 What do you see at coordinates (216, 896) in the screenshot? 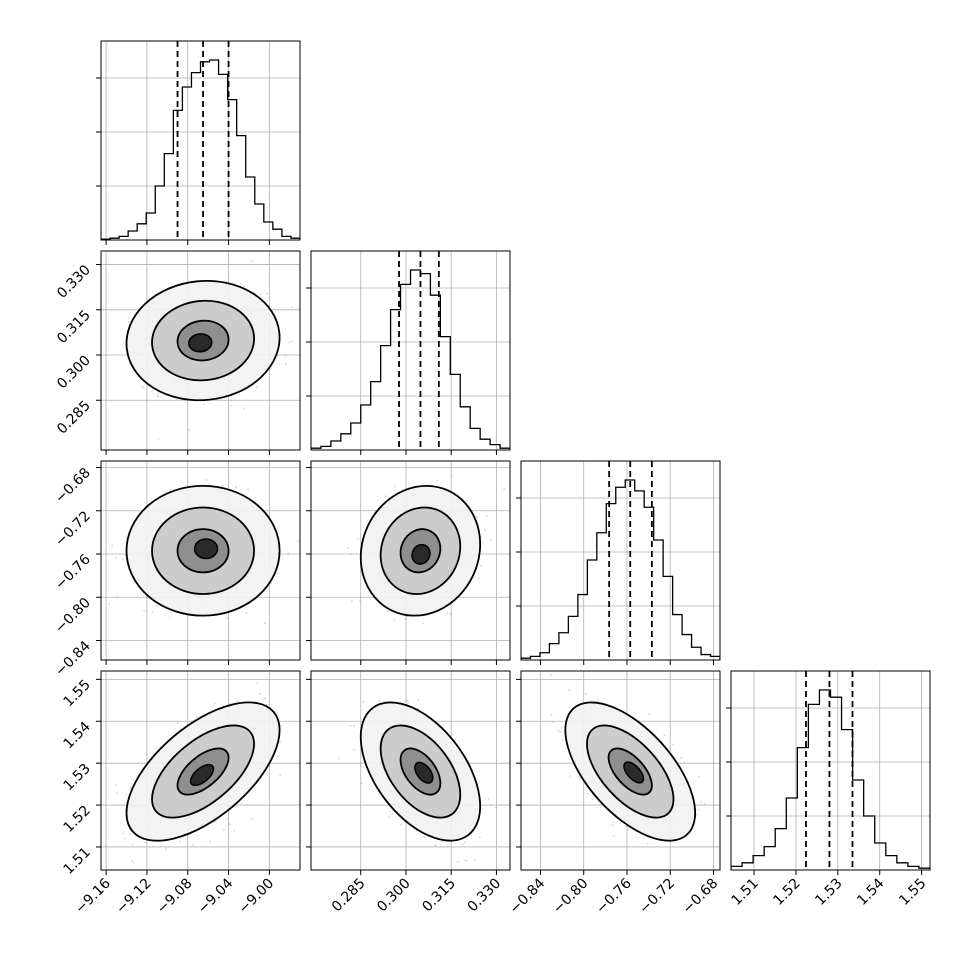
I see `x-tick-label-0-3: −9.04` at bounding box center [216, 896].